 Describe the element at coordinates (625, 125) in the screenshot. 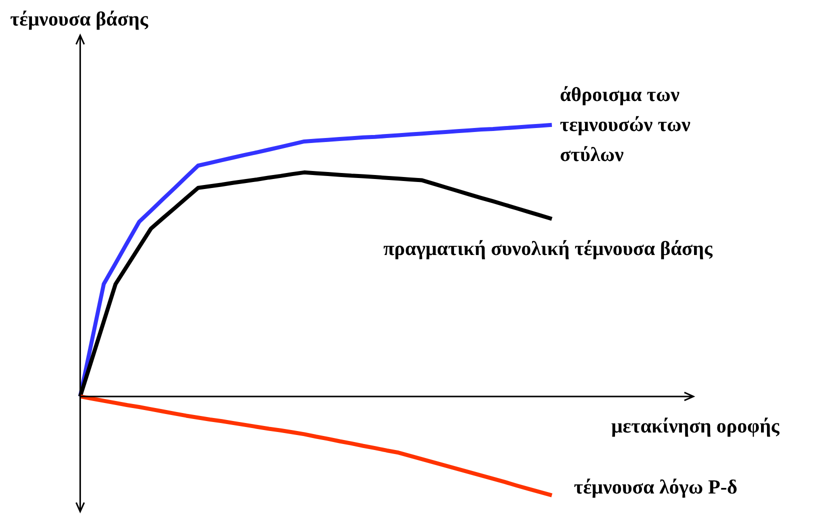

I see `series-label: άθροισμα των τεμνουσών των στύλων` at that location.